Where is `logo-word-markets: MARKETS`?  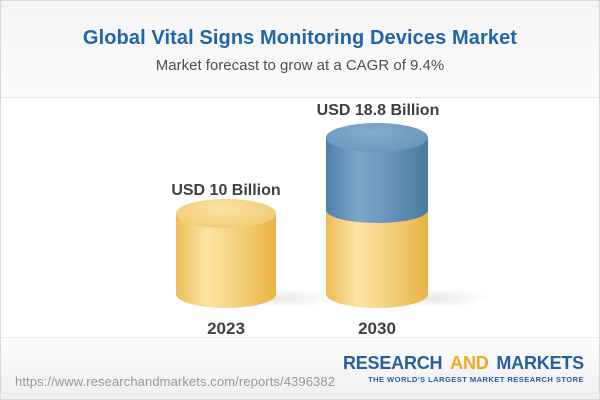
logo-word-markets: MARKETS is located at coordinates (540, 363).